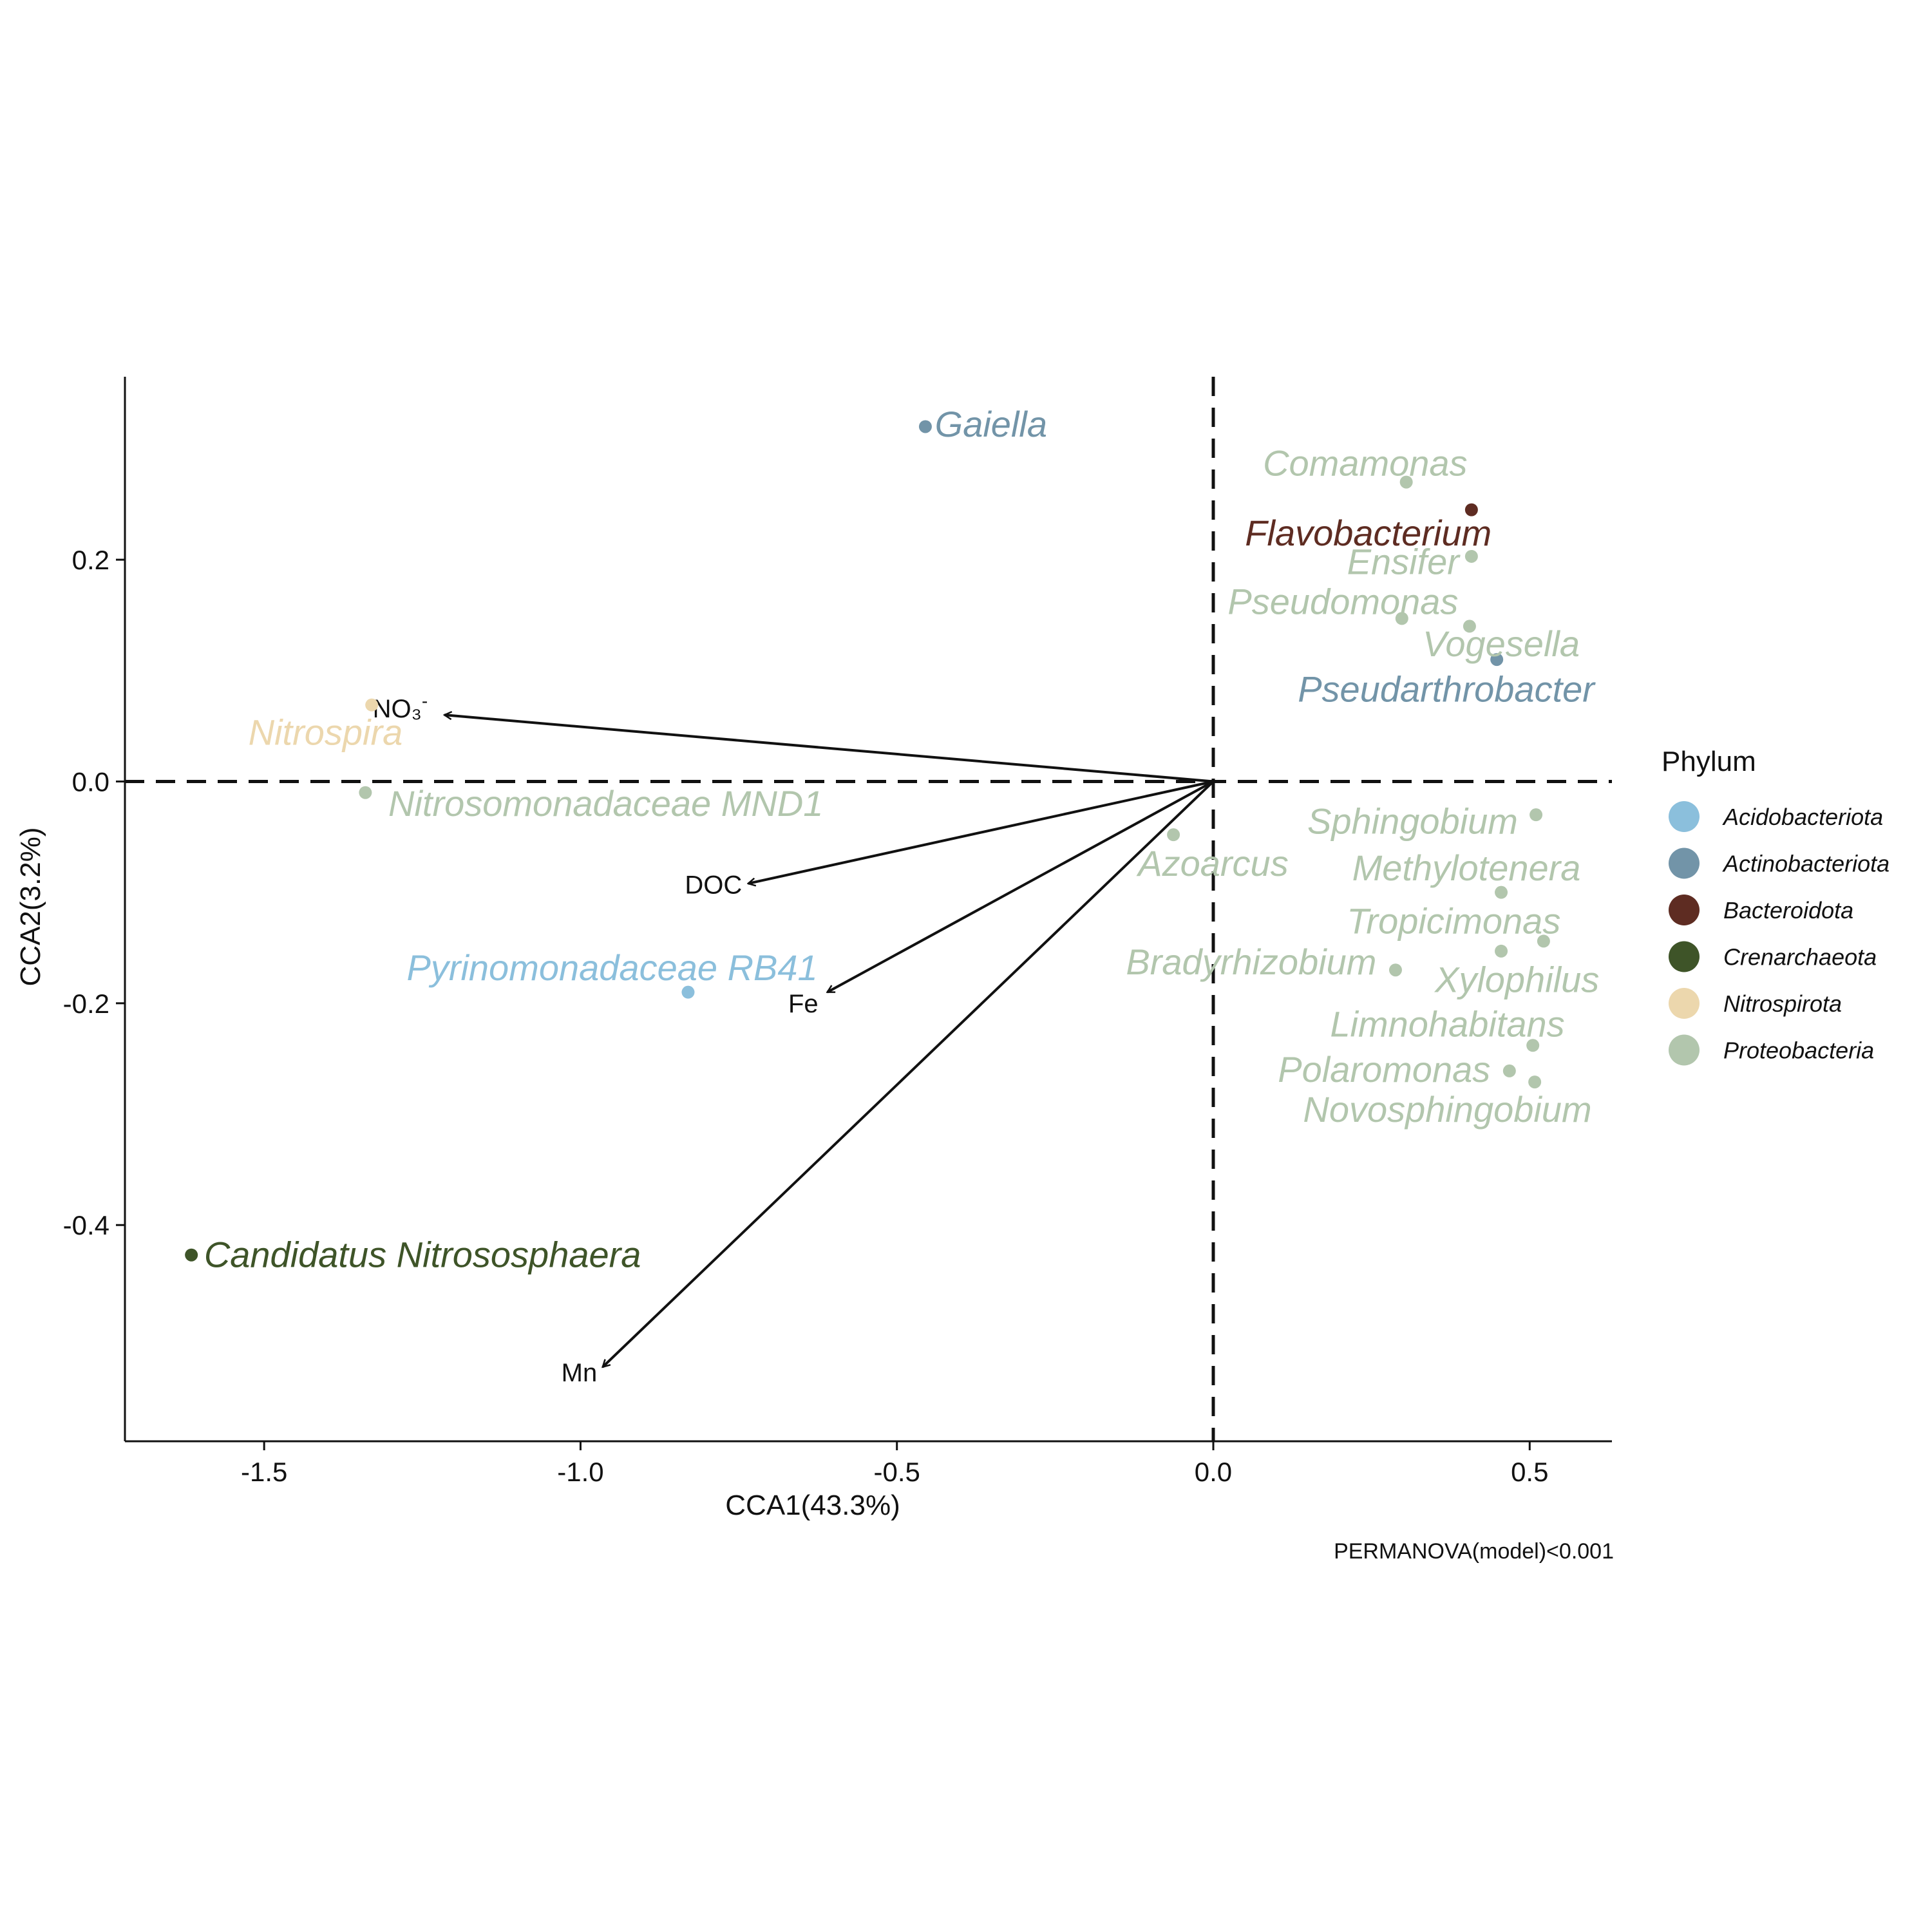 The width and height of the screenshot is (1932, 1932). I want to click on legend-label-nitrospirota: Nitrospirota, so click(1783, 1004).